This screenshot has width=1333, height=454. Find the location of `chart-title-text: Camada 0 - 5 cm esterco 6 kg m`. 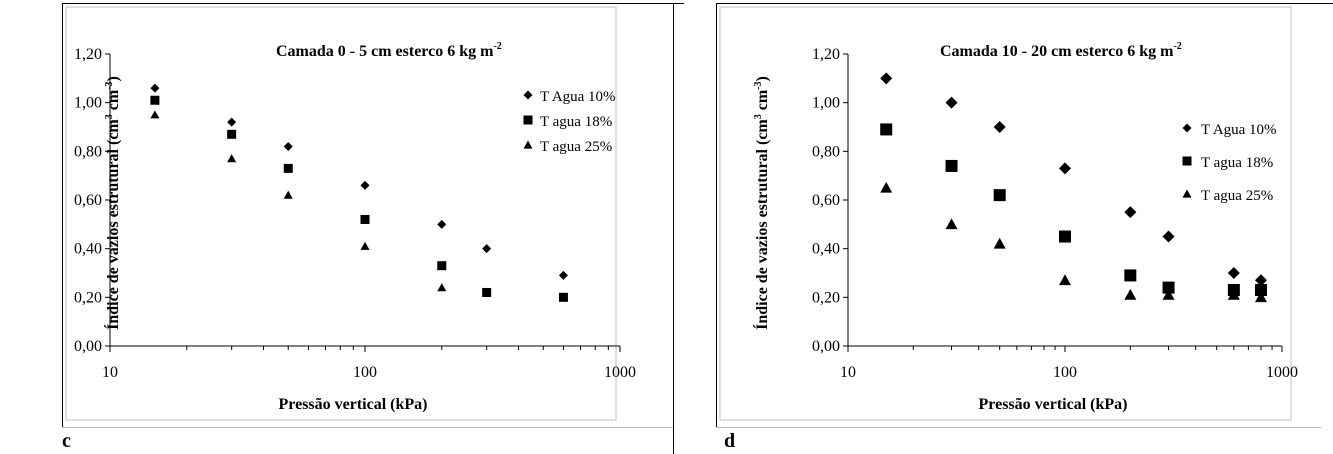

chart-title-text: Camada 0 - 5 cm esterco 6 kg m is located at coordinates (385, 51).